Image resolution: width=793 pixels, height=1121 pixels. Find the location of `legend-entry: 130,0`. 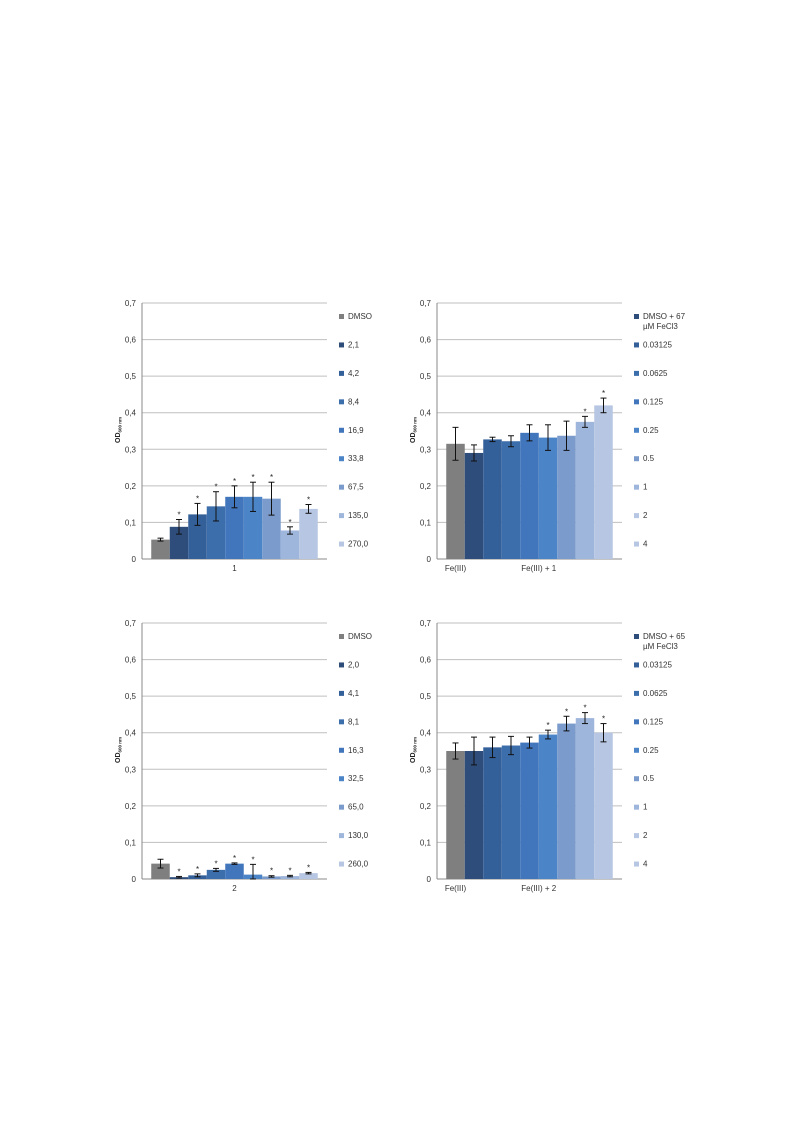

legend-entry: 130,0 is located at coordinates (358, 835).